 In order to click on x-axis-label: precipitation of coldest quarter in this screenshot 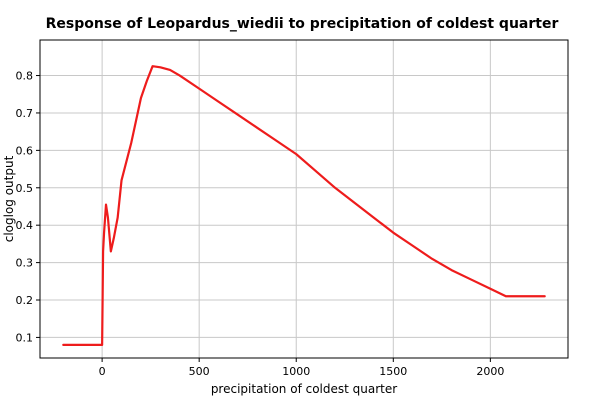, I will do `click(304, 389)`.